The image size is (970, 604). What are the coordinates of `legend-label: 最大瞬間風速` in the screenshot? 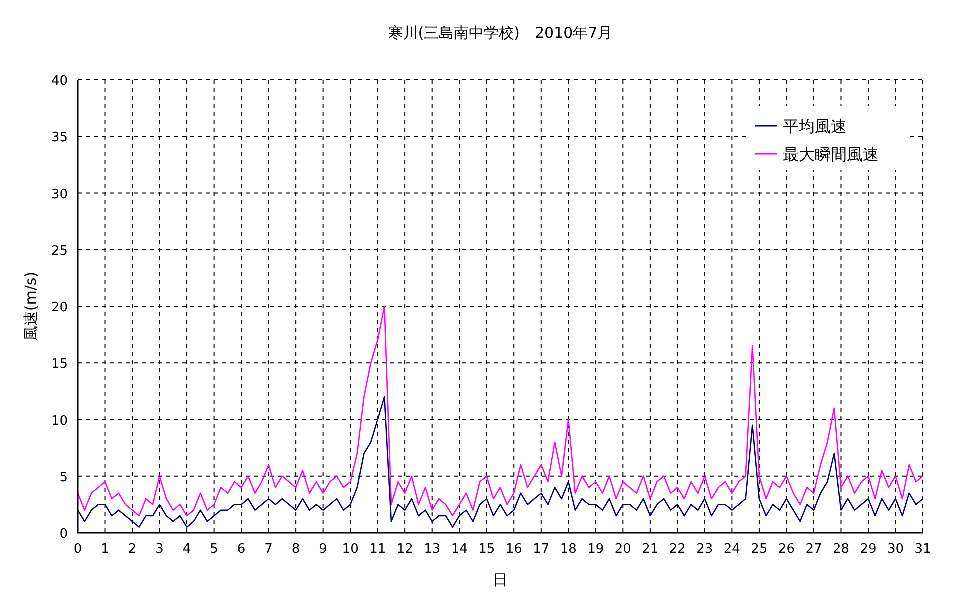 It's located at (831, 154).